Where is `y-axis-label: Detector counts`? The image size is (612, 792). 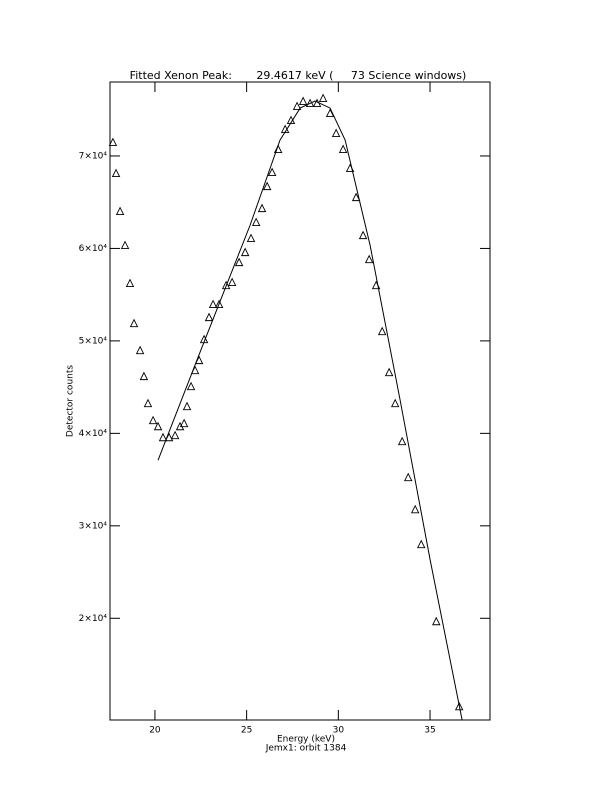 y-axis-label: Detector counts is located at coordinates (71, 401).